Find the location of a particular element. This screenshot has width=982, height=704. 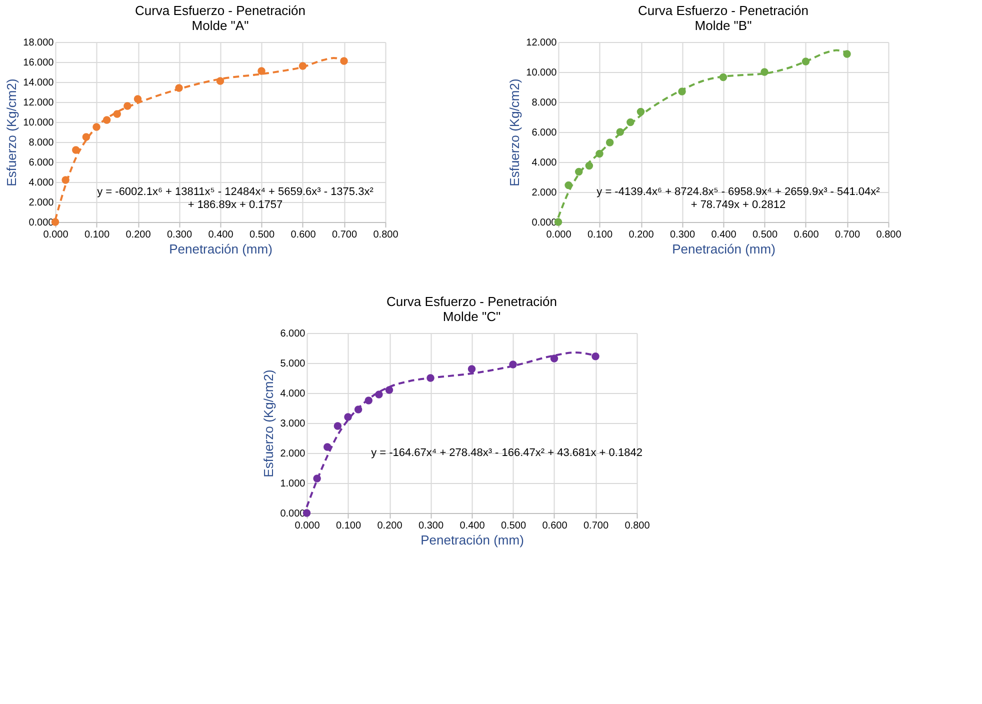

y-tick-label: 18.000 is located at coordinates (38, 43).